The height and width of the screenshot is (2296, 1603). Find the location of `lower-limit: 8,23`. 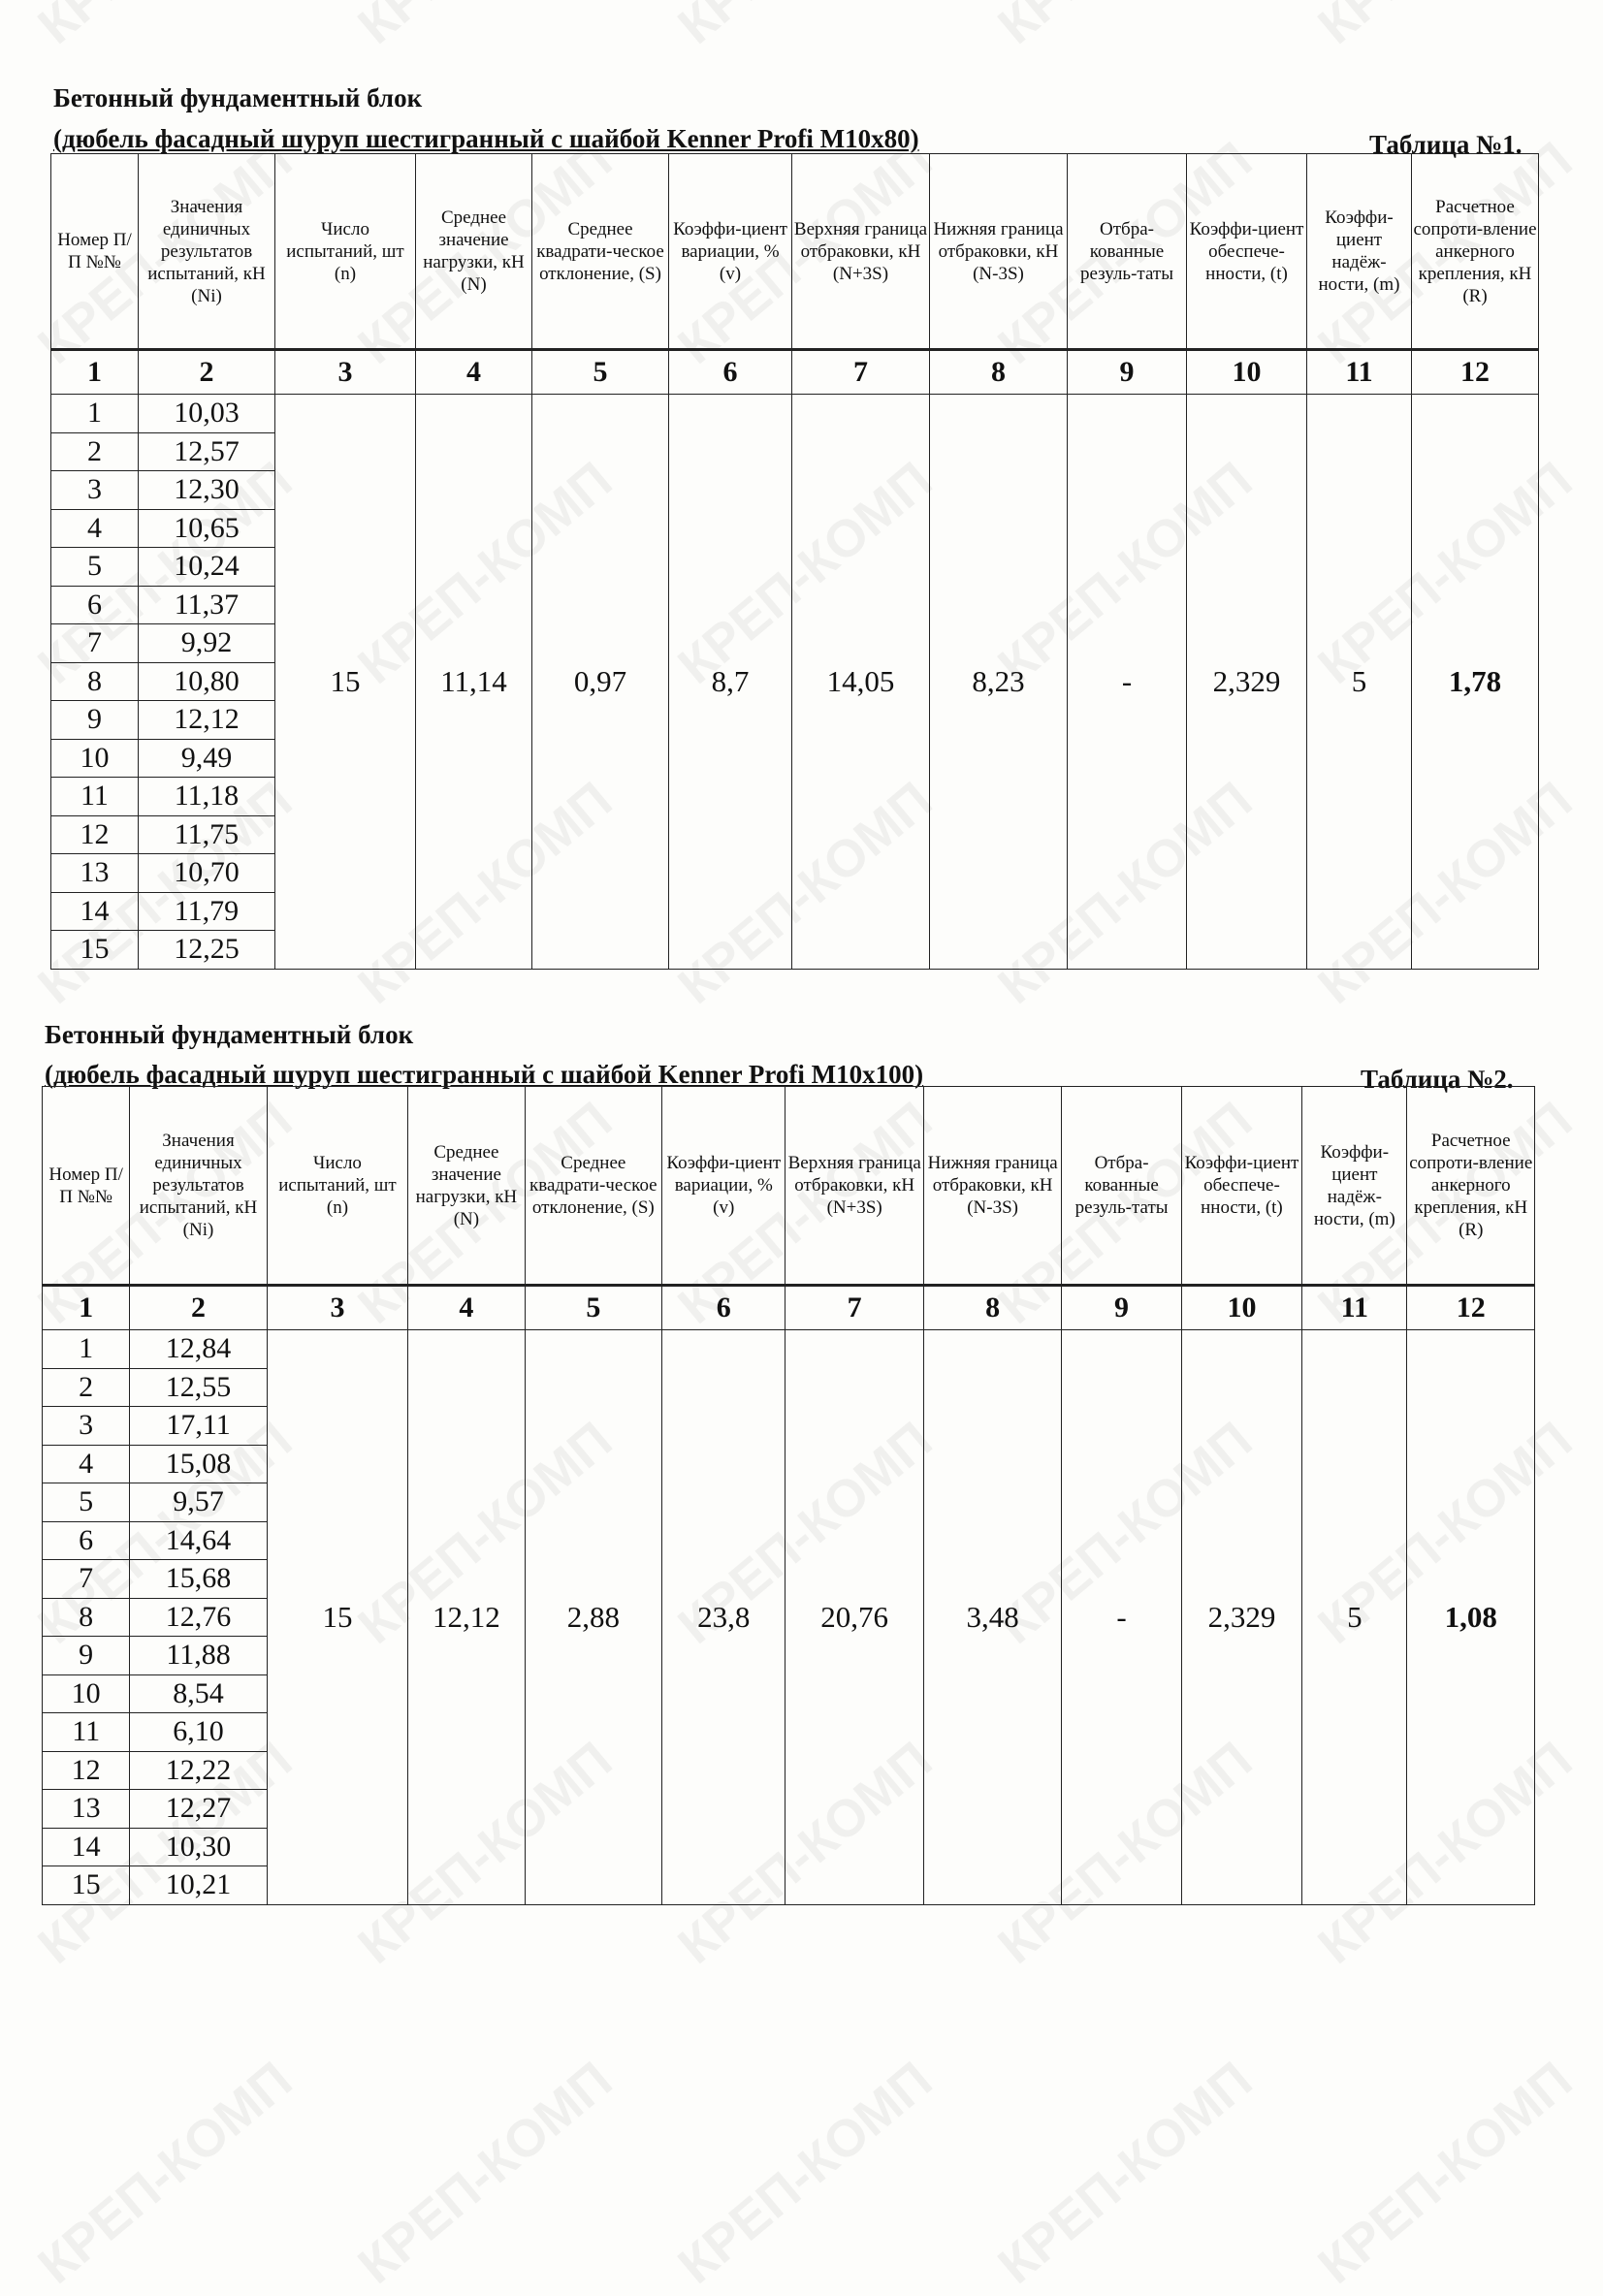

lower-limit: 8,23 is located at coordinates (998, 682).